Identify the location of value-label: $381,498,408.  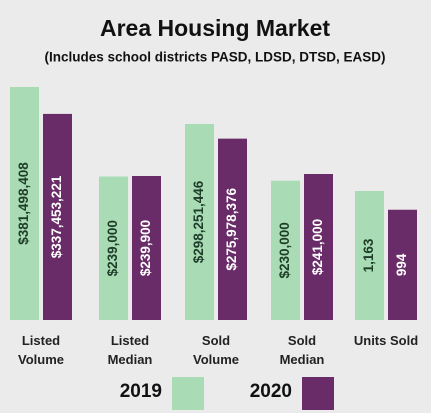
(23, 203).